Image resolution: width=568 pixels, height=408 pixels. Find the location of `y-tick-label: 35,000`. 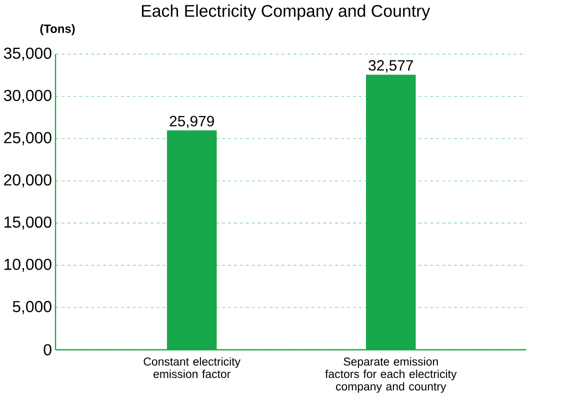

y-tick-label: 35,000 is located at coordinates (28, 54).